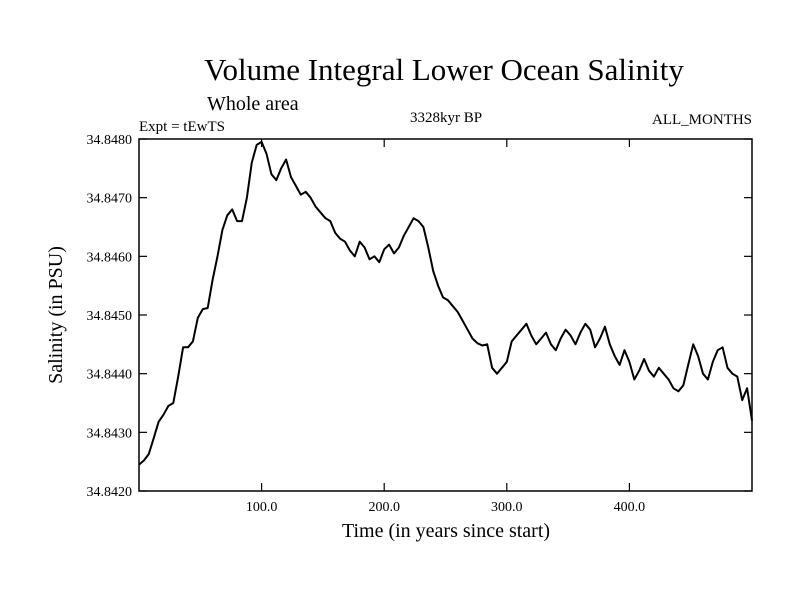 The width and height of the screenshot is (800, 600). Describe the element at coordinates (182, 127) in the screenshot. I see `experiment-label: Expt = tEwTS` at that location.